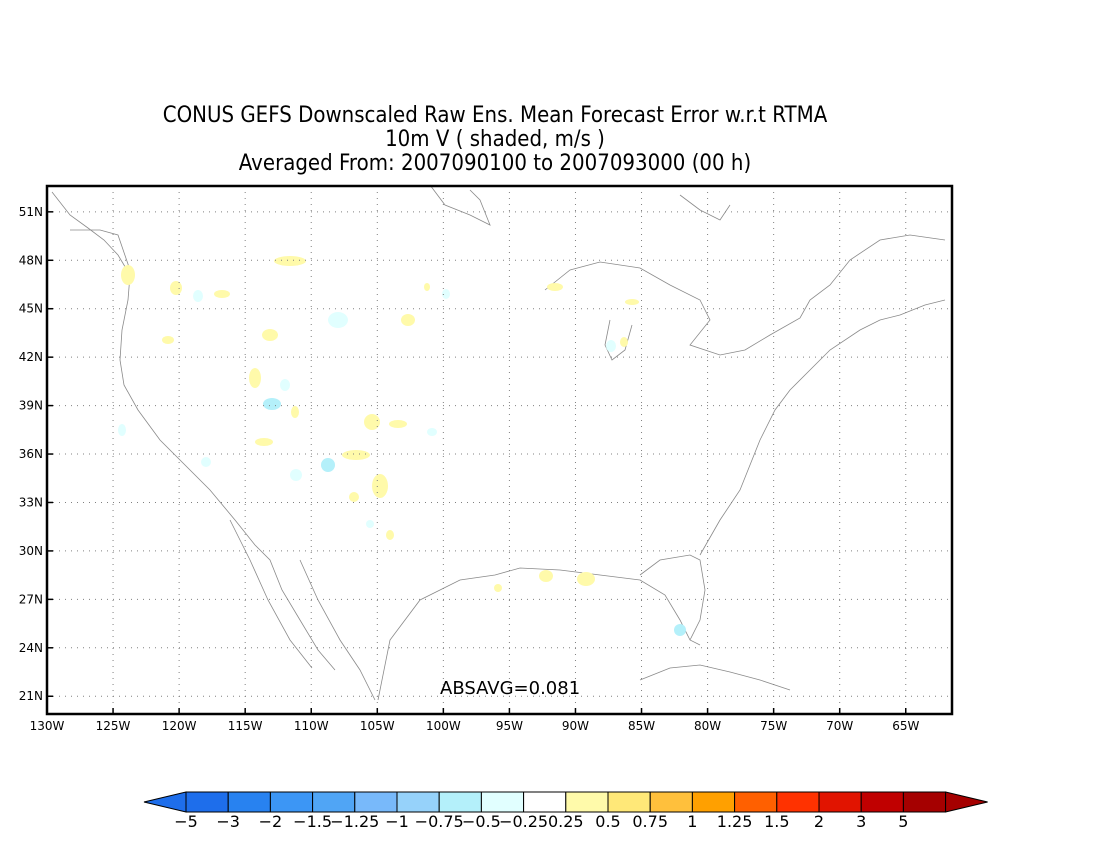  I want to click on colorbar-label: −1, so click(397, 821).